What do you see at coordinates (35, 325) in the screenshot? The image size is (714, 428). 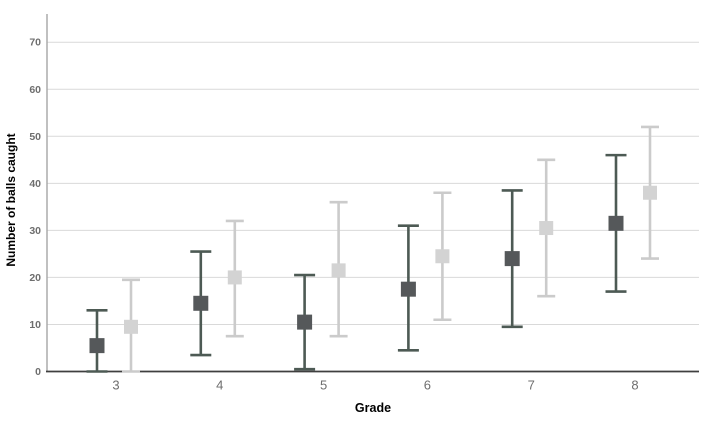 I see `y-tick-label: 10` at bounding box center [35, 325].